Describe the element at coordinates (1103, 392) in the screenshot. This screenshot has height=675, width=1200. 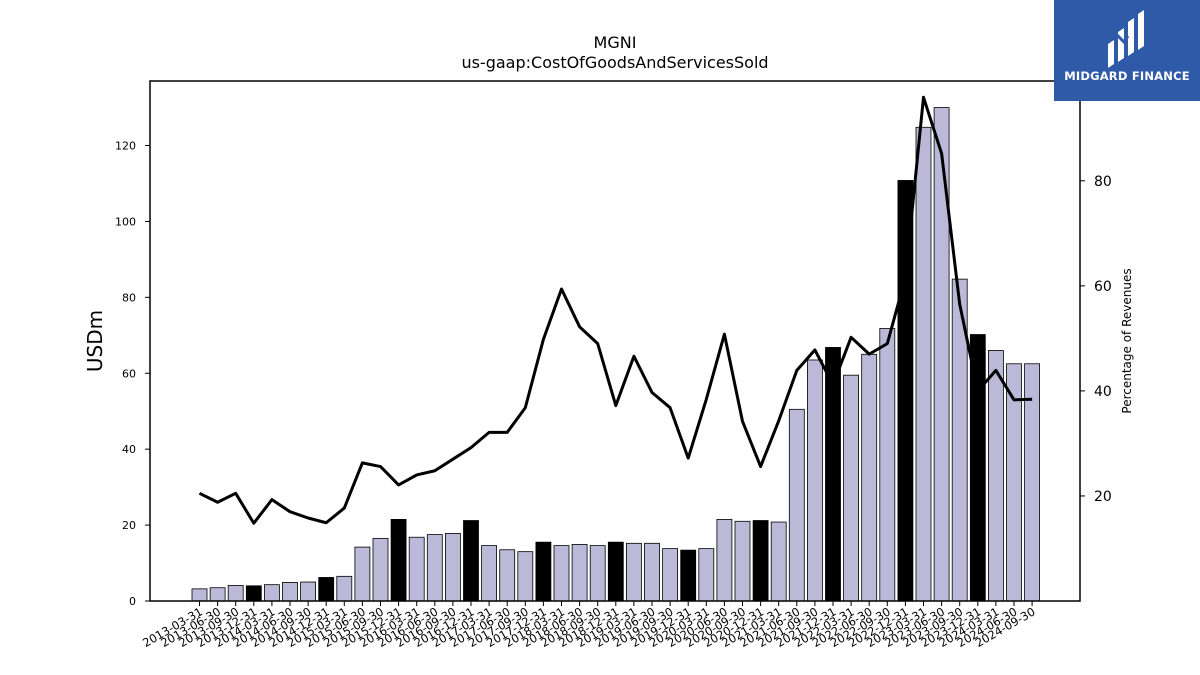
I see `y-right-tick-label: 40` at that location.